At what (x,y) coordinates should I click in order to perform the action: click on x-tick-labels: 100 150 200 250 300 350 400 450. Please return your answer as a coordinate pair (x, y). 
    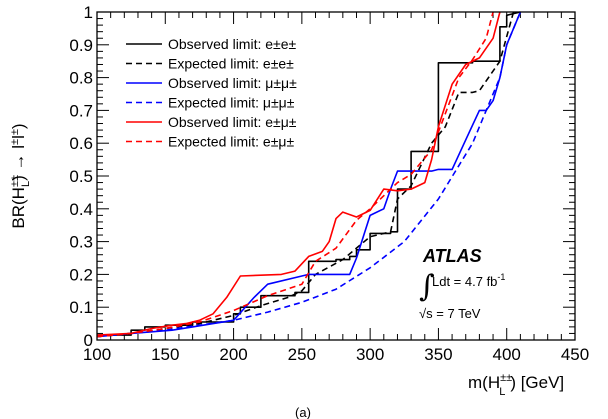
    Looking at the image, I should click on (336, 354).